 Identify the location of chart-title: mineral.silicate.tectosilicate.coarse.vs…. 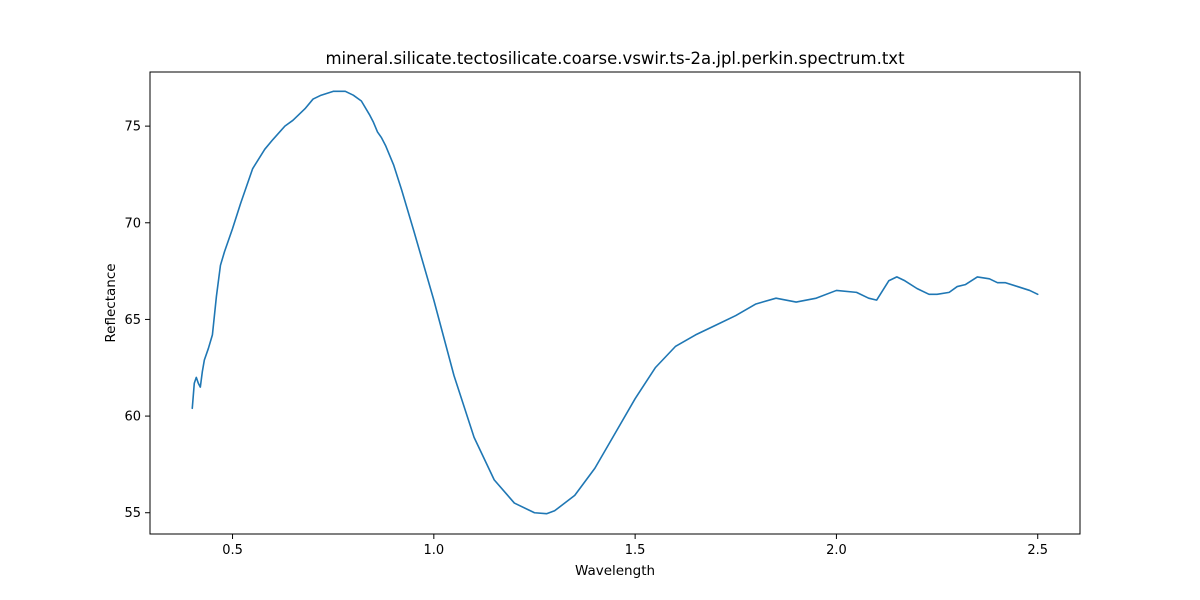
(615, 58).